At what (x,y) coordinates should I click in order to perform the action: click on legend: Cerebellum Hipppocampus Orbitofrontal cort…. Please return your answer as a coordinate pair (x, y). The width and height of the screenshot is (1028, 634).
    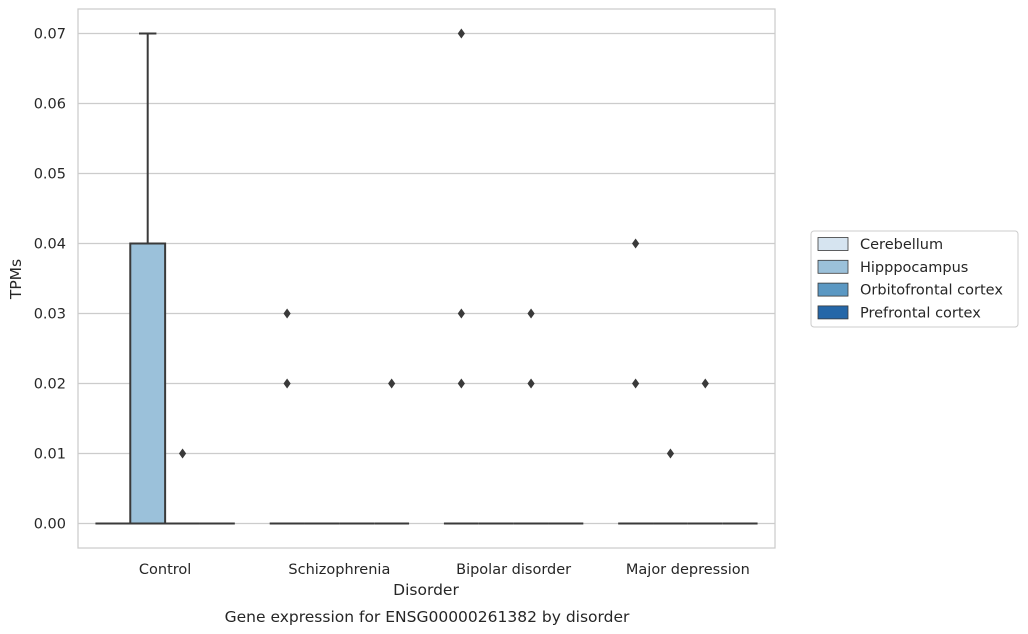
    Looking at the image, I should click on (914, 279).